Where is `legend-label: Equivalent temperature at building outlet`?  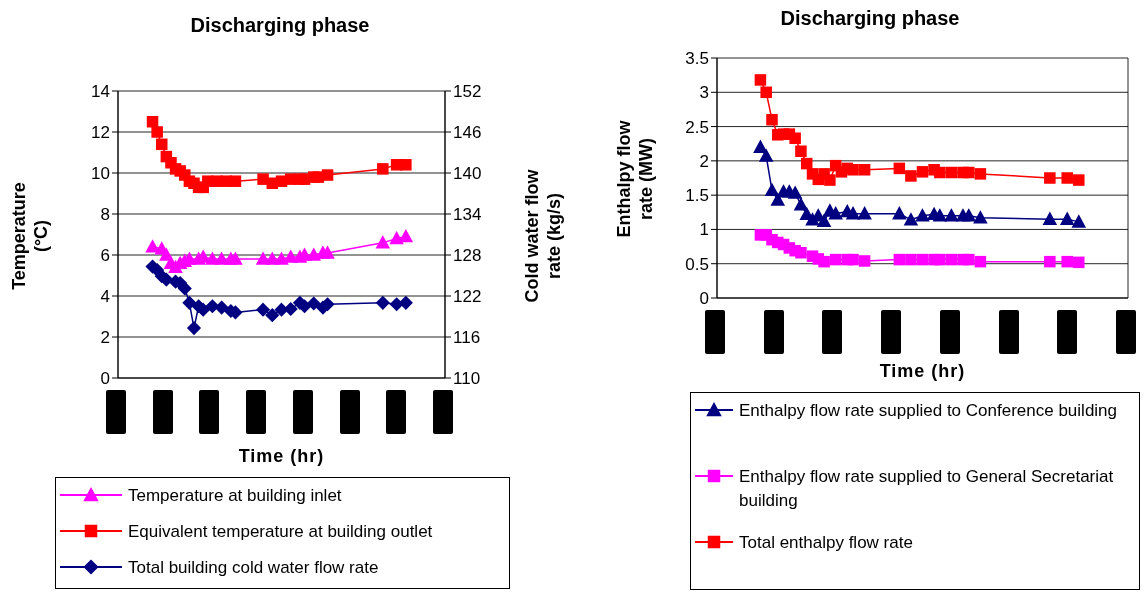 legend-label: Equivalent temperature at building outlet is located at coordinates (280, 532).